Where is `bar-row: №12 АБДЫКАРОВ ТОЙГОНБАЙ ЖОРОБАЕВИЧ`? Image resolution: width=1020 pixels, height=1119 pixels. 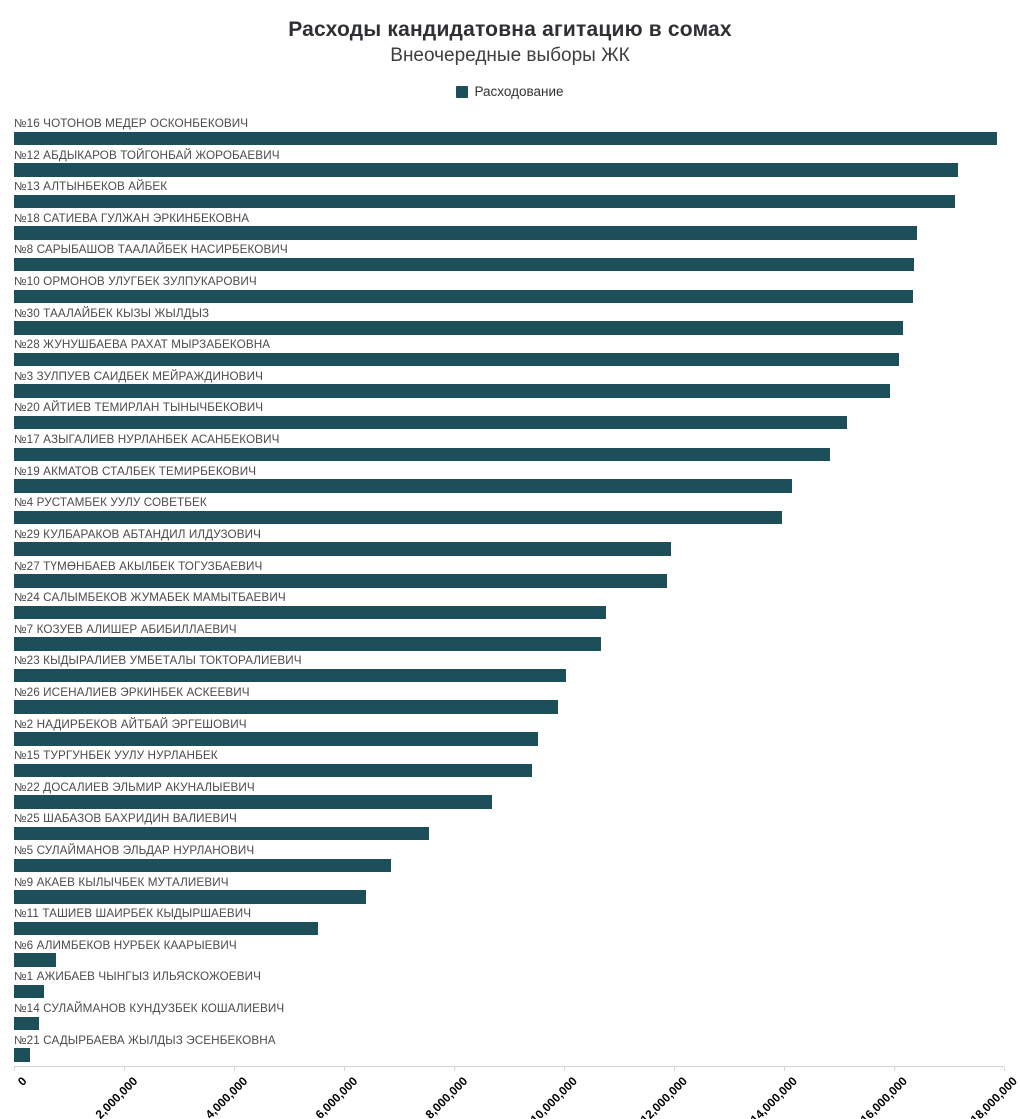
bar-row: №12 АБДЫКАРОВ ТОЙГОНБАЙ ЖОРОБАЕВИЧ is located at coordinates (509, 165).